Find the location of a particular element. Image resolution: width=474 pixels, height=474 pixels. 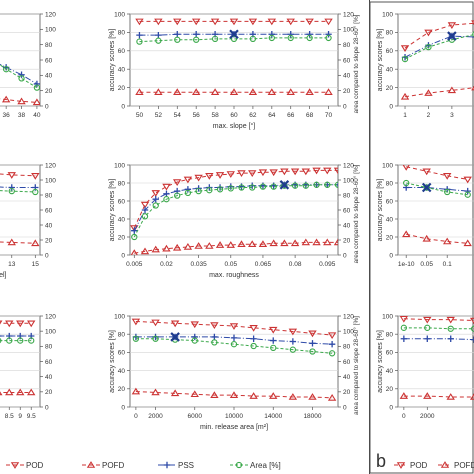

right-y-tick-label: 60 is located at coordinates (49, 60).